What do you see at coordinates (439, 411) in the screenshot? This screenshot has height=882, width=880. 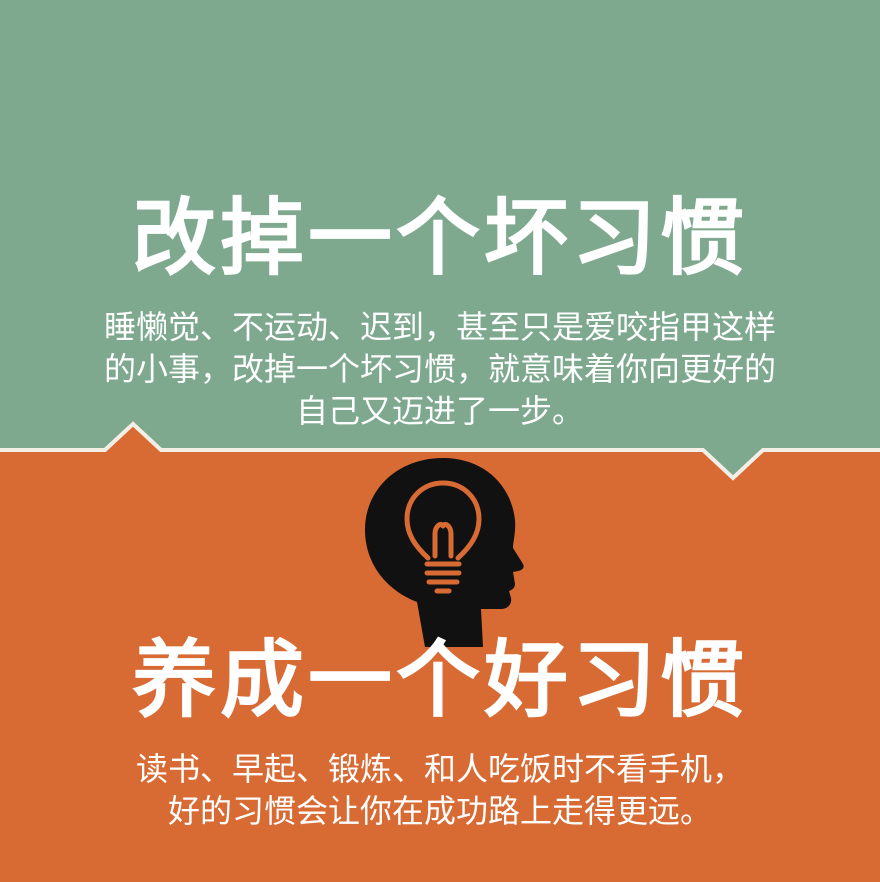 I see `top-body-line: 自己又迈进了一步。` at bounding box center [439, 411].